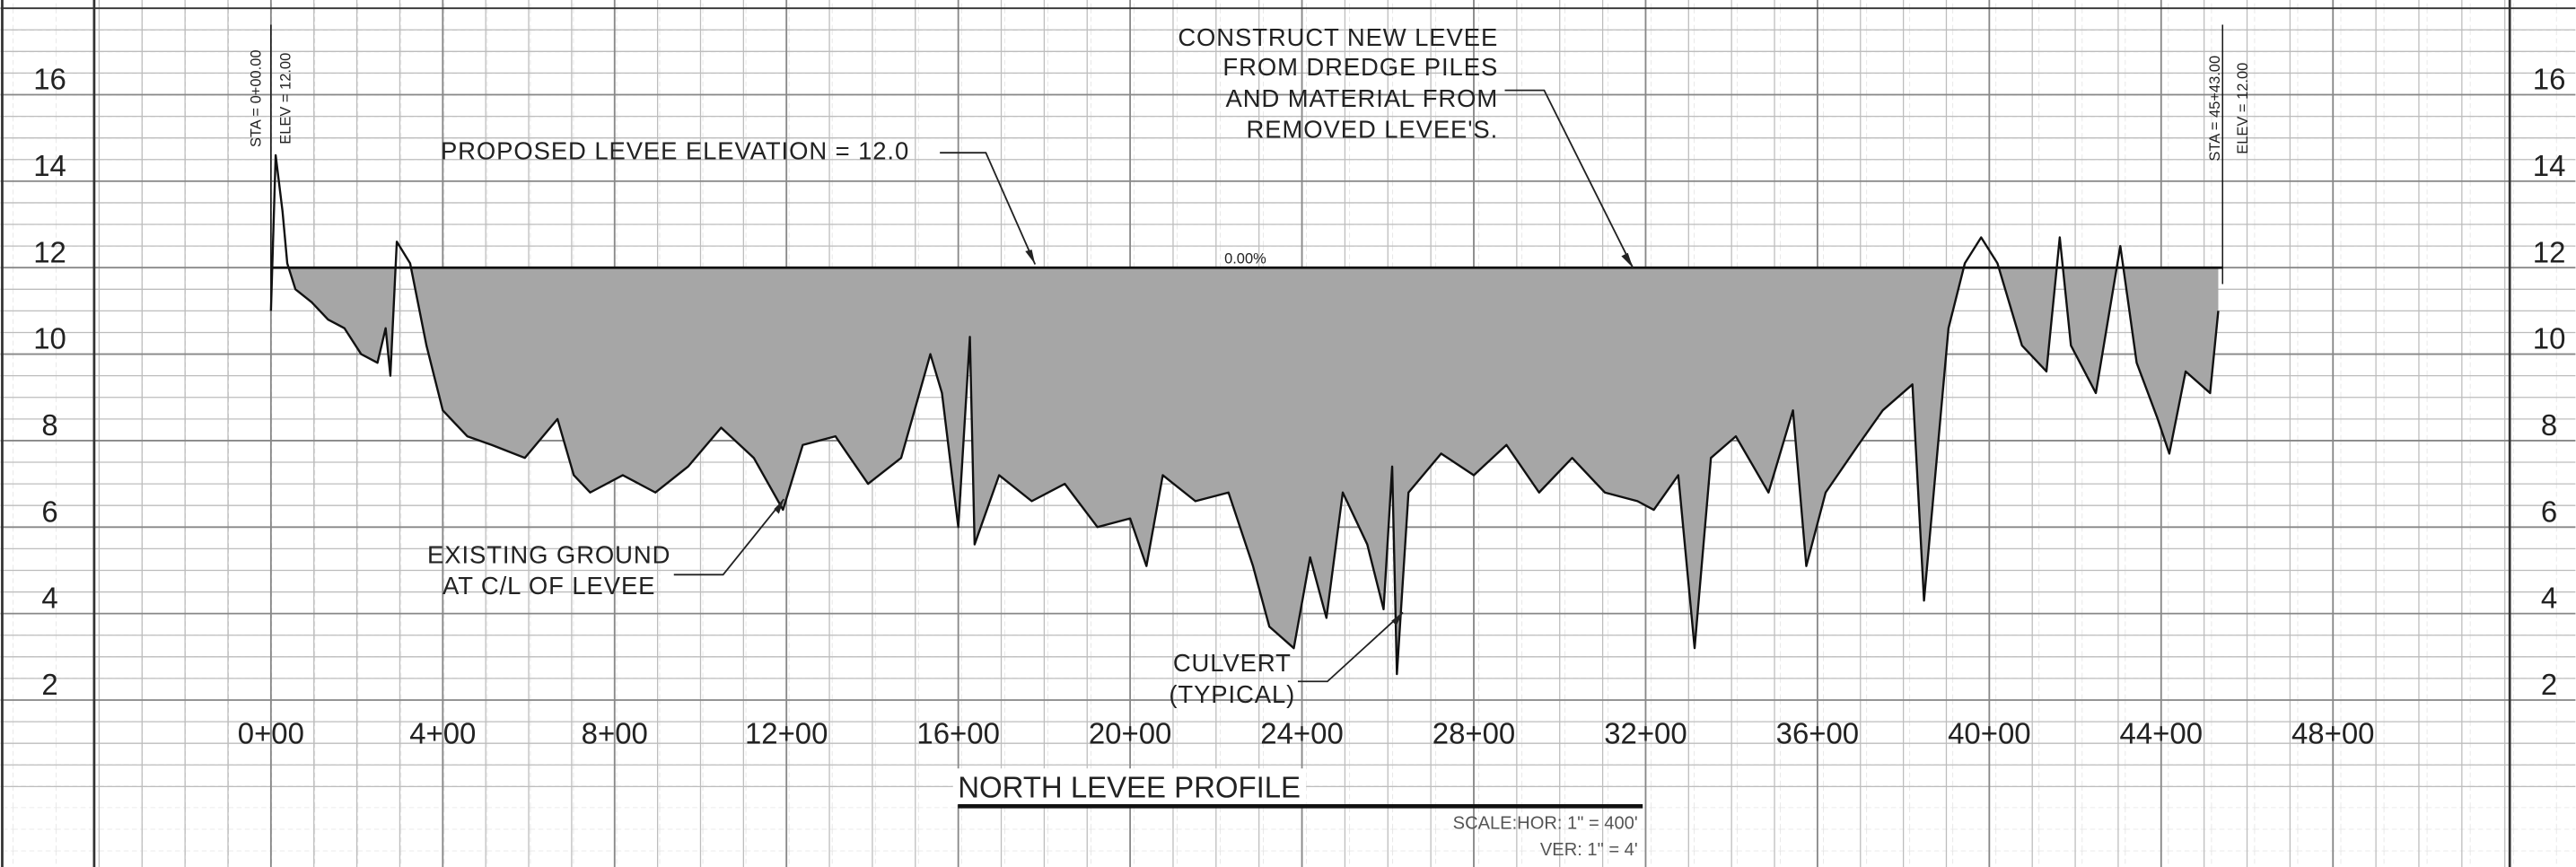 The image size is (2576, 867). I want to click on scale-text: SCALE:HOR: 1" = 400', so click(1545, 824).